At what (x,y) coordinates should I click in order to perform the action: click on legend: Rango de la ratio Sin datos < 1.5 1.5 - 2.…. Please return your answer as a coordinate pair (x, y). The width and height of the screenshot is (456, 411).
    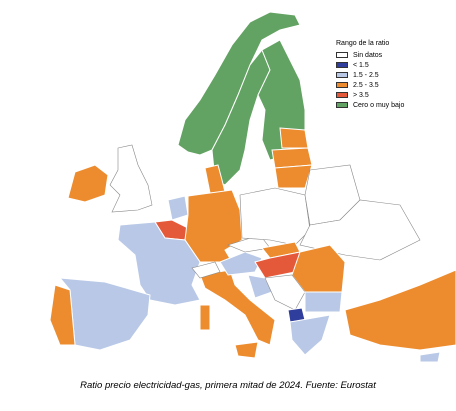
    Looking at the image, I should click on (378, 75).